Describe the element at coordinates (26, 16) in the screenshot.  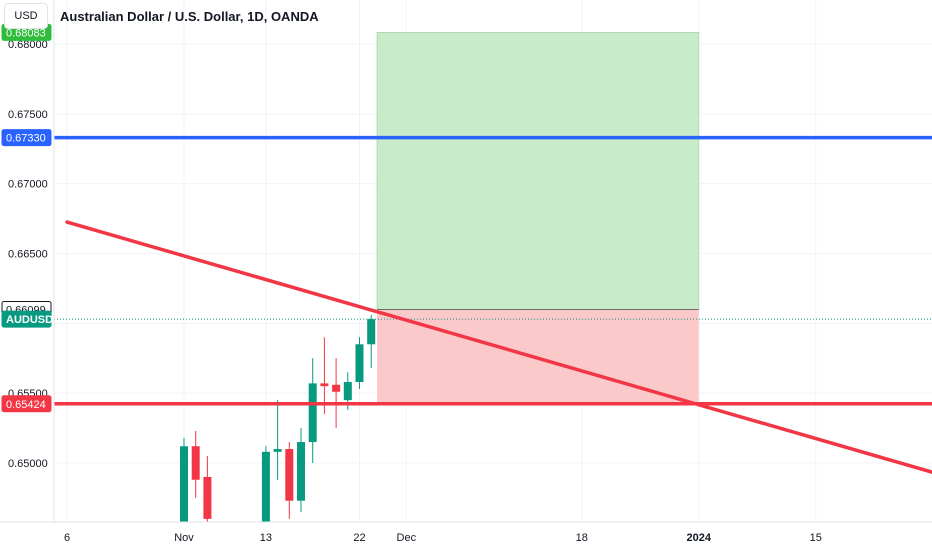
I see `currency-button: USD` at that location.